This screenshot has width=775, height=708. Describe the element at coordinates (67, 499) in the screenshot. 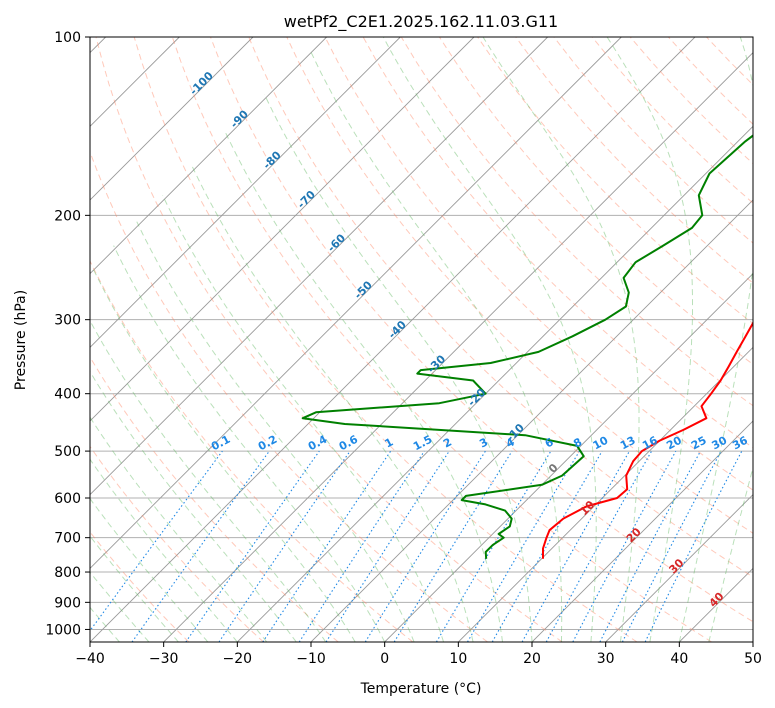

I see `y-tick-label: 600` at that location.